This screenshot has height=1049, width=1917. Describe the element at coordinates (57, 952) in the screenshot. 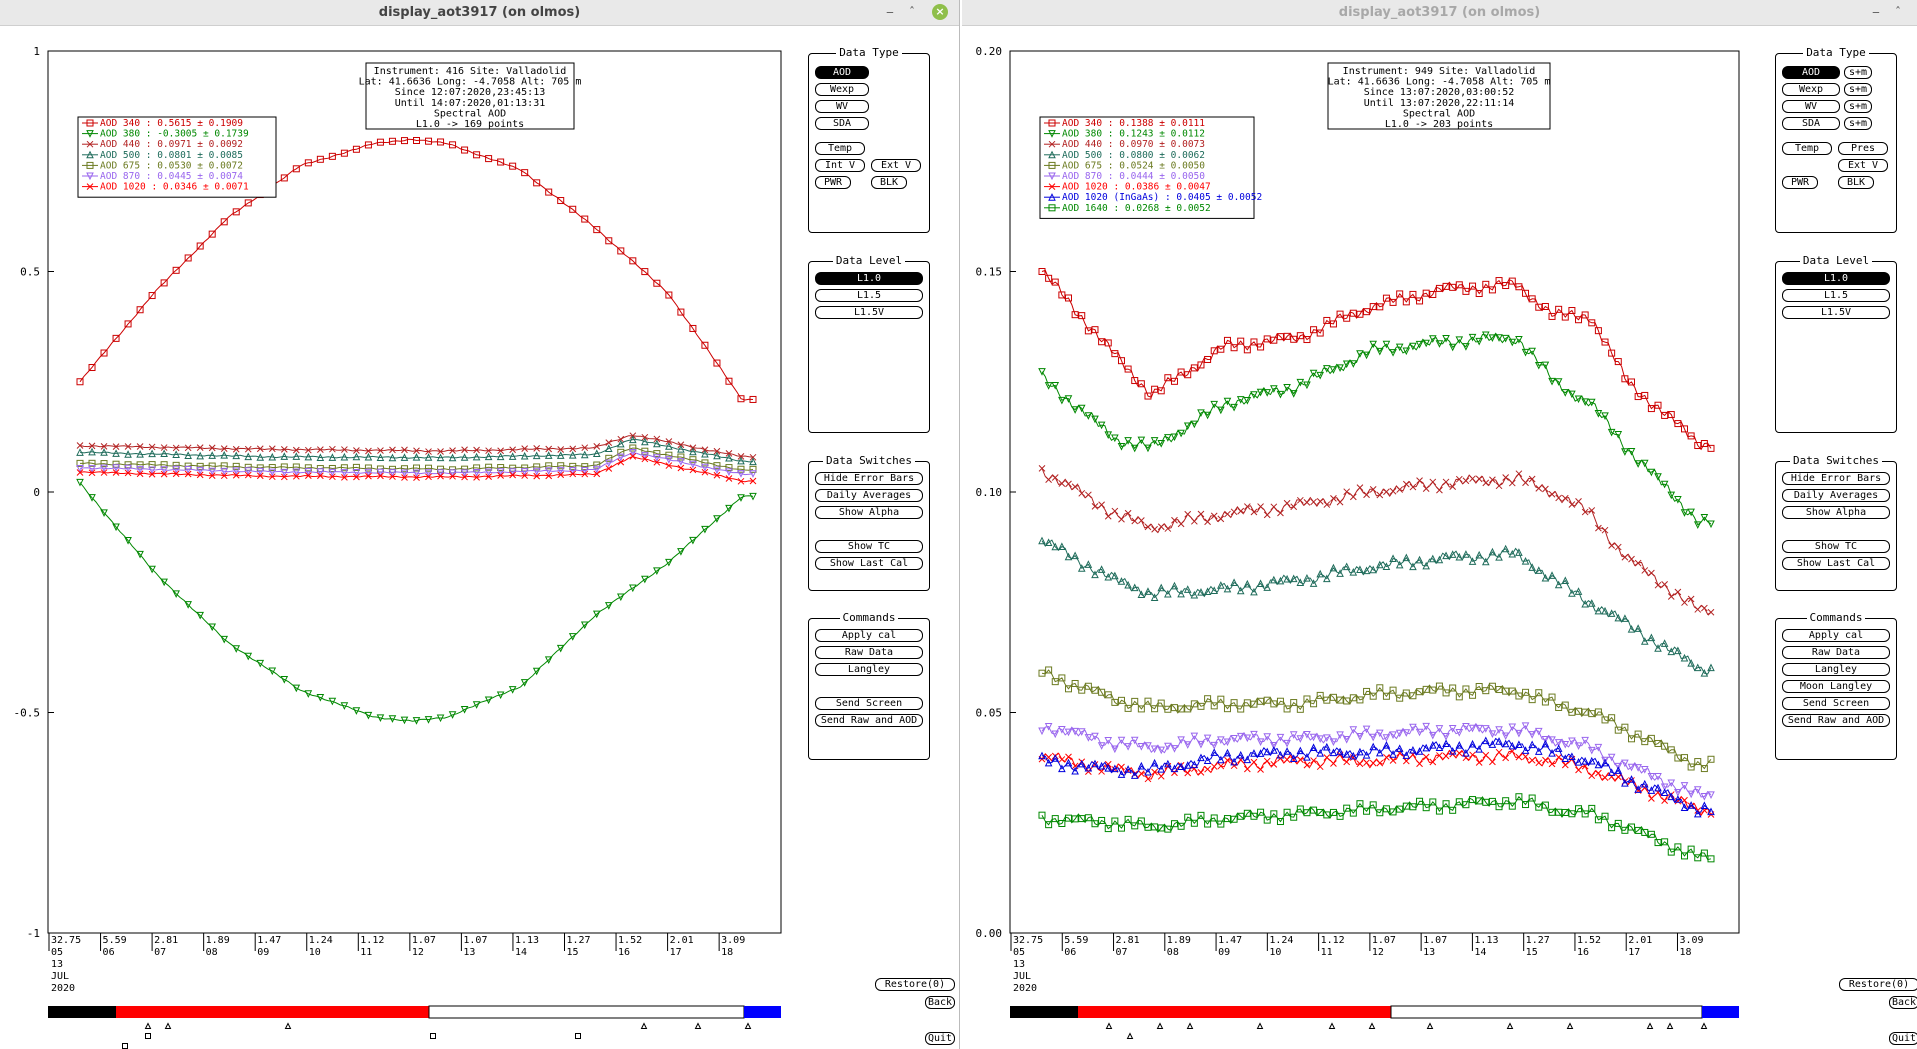

I see `x-tick-hour: 05` at that location.